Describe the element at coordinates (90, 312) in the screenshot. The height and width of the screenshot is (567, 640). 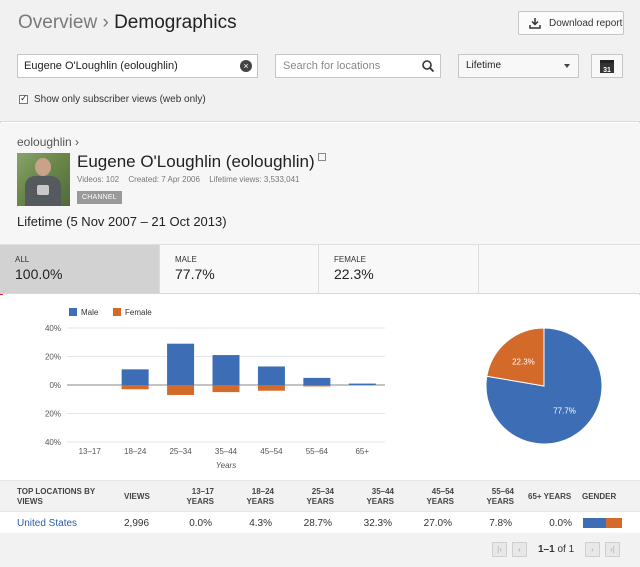
I see `legend-label-male: Male` at that location.